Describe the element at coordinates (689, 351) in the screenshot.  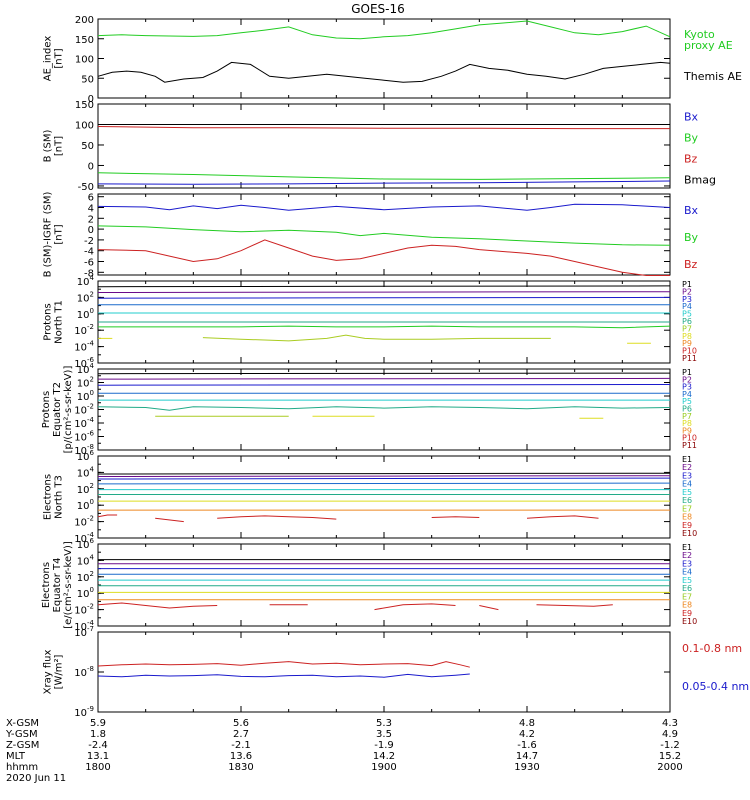
I see `legend-p10: P10` at that location.